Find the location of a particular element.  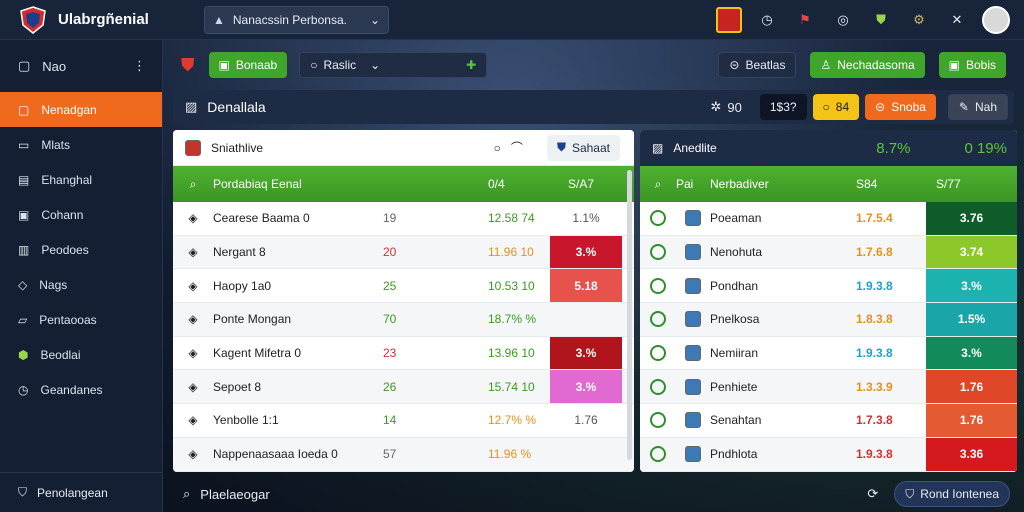

avatar is located at coordinates (996, 20).